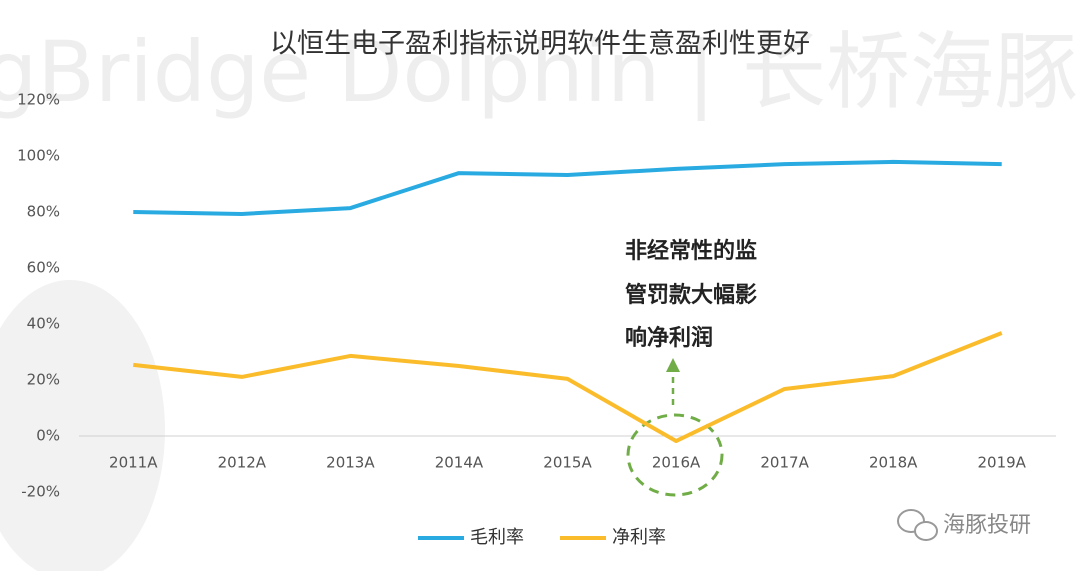  What do you see at coordinates (673, 365) in the screenshot?
I see `annotation-arrowhead` at bounding box center [673, 365].